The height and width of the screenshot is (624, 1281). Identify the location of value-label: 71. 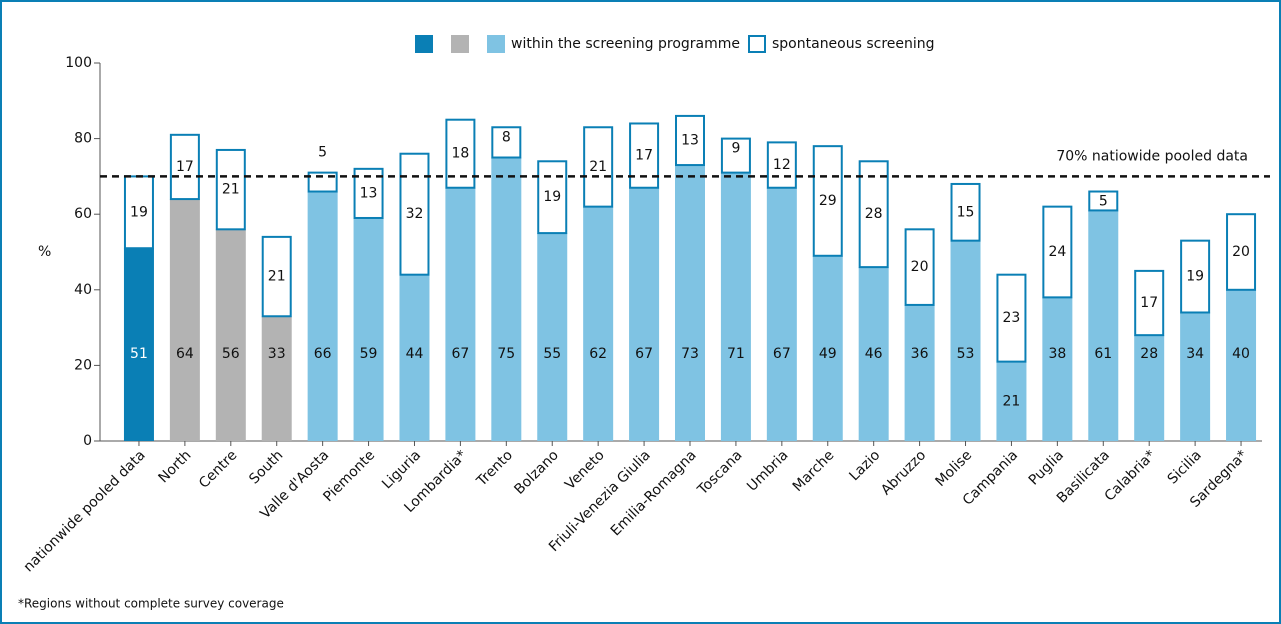
(736, 354).